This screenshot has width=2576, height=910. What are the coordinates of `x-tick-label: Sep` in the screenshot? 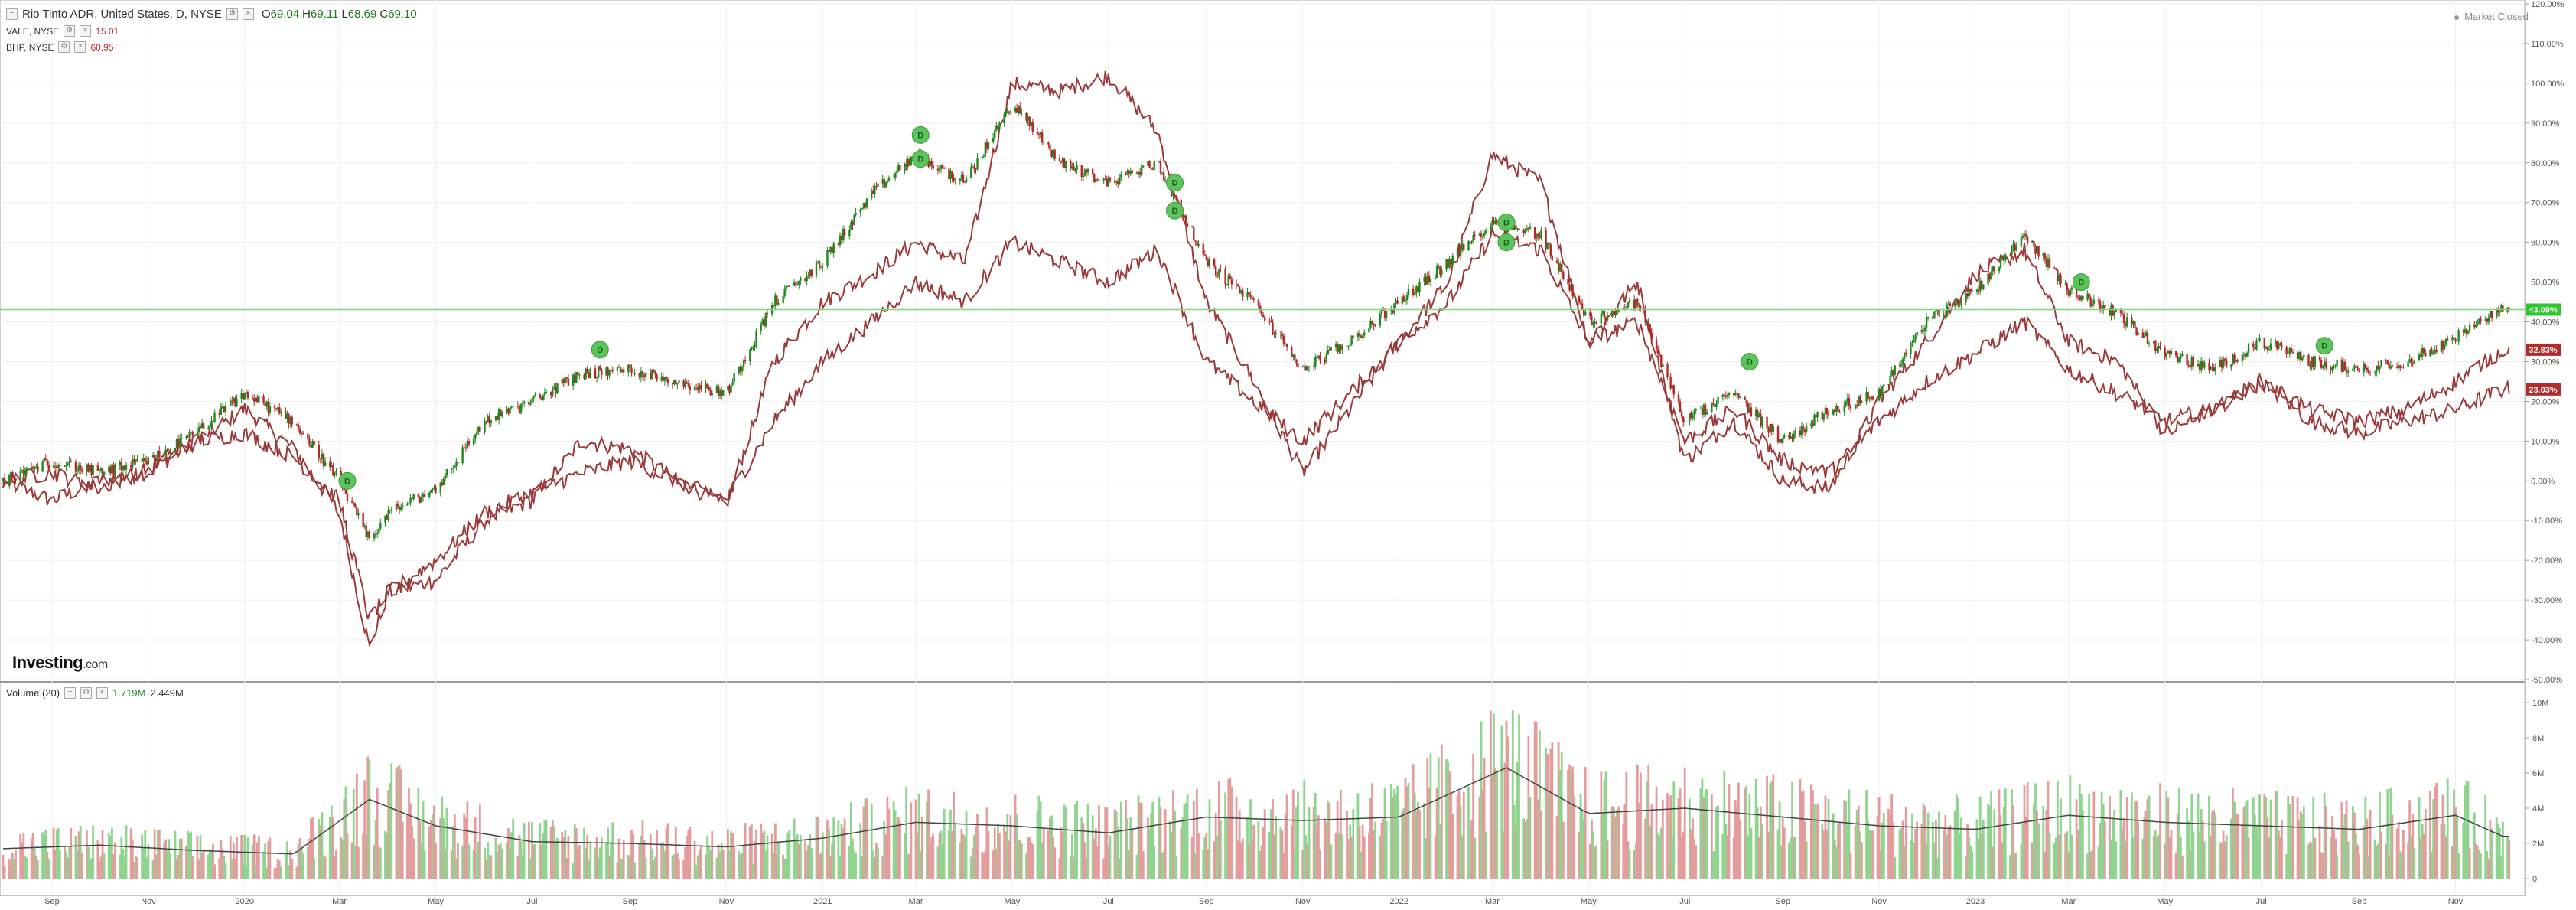 It's located at (631, 901).